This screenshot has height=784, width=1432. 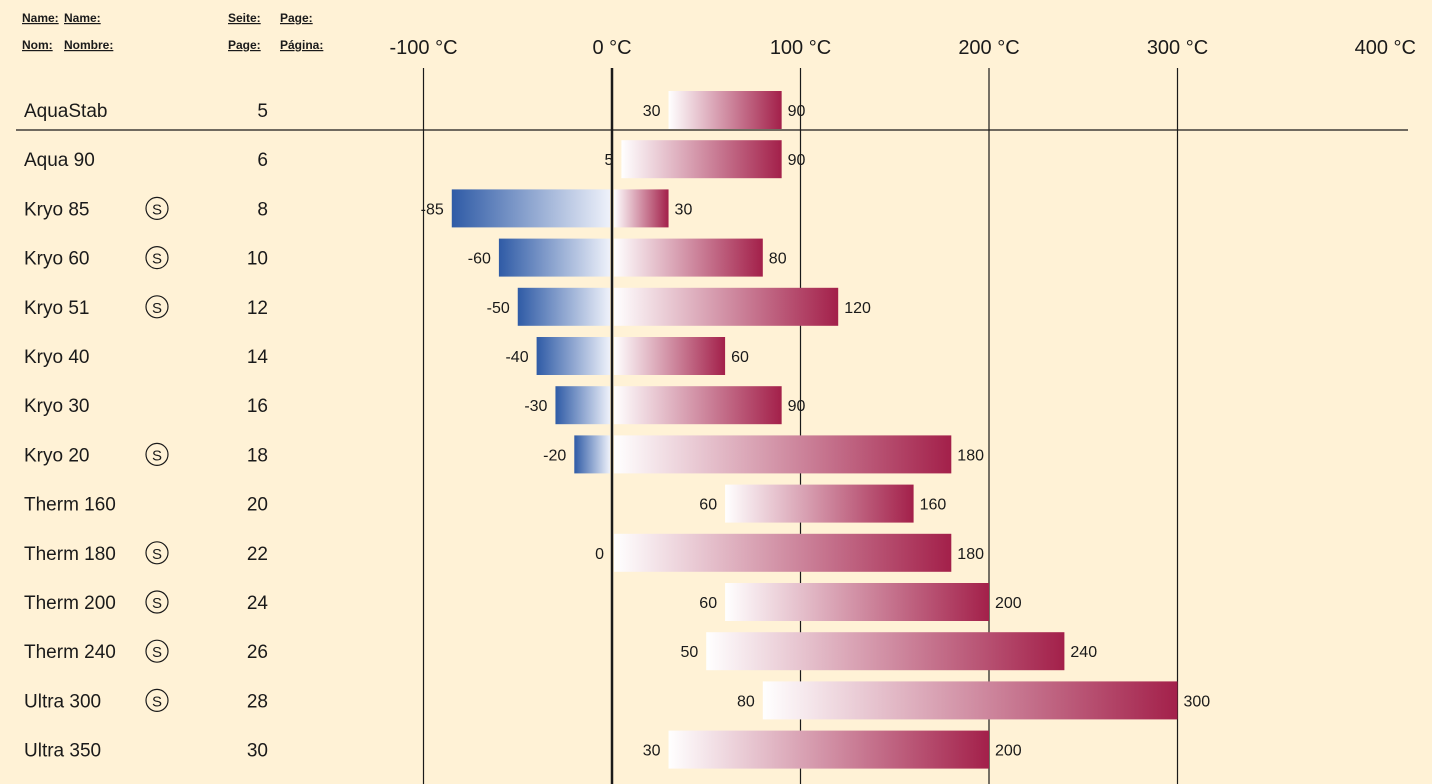 I want to click on row-page-number: 24, so click(x=258, y=603).